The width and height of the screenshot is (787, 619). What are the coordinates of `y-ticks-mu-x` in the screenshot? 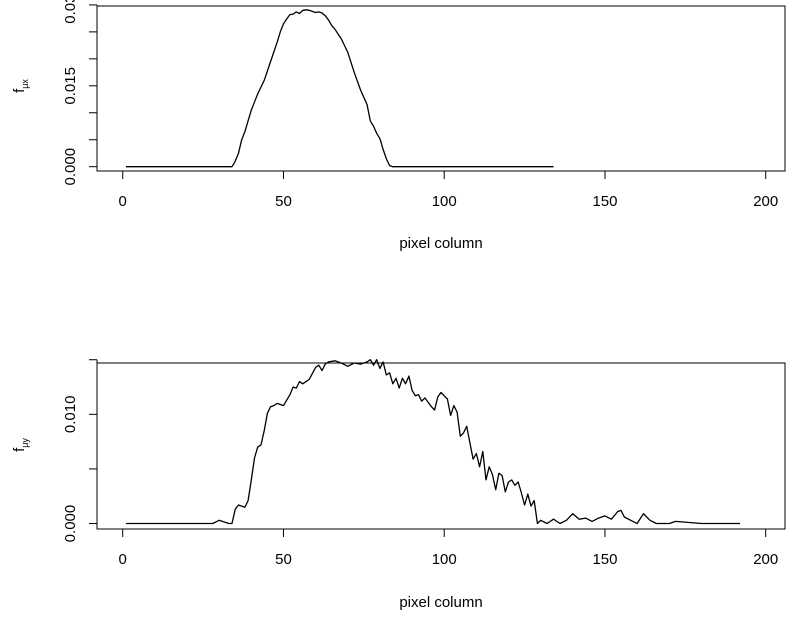 It's located at (93, 86).